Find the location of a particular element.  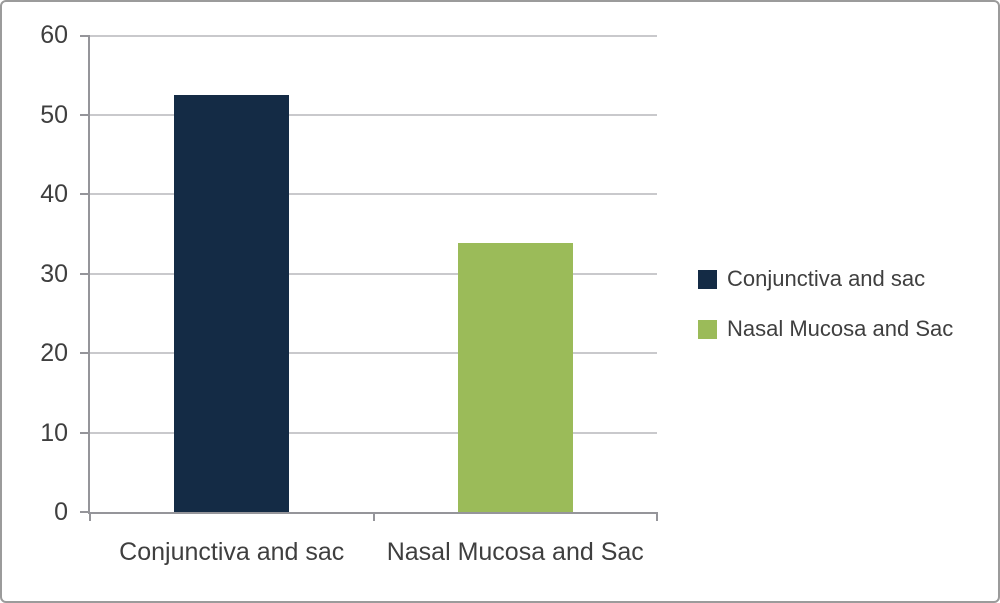

y-axis-label-50: 50 is located at coordinates (54, 114).